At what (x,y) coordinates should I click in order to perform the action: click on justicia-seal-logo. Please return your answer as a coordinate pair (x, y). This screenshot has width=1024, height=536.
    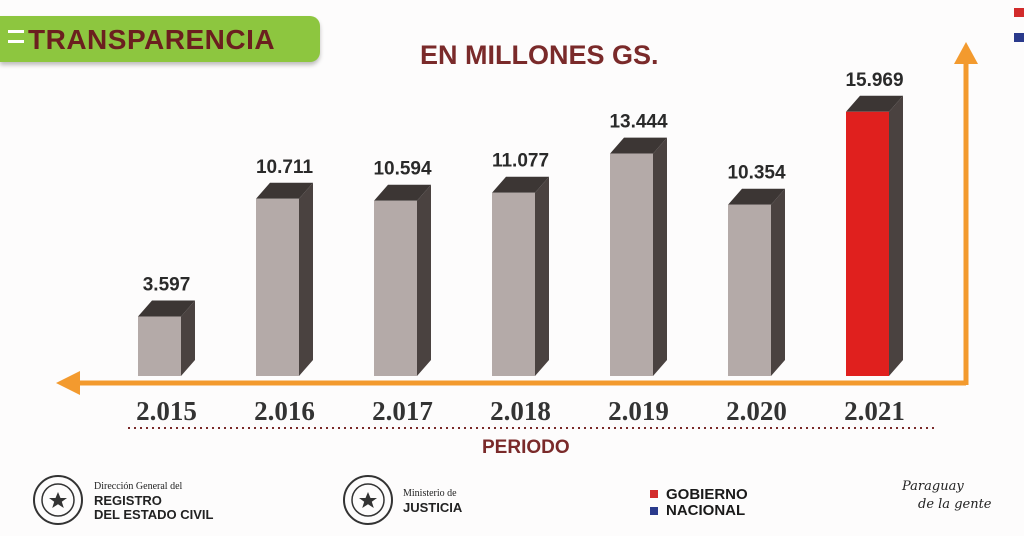
    Looking at the image, I should click on (368, 502).